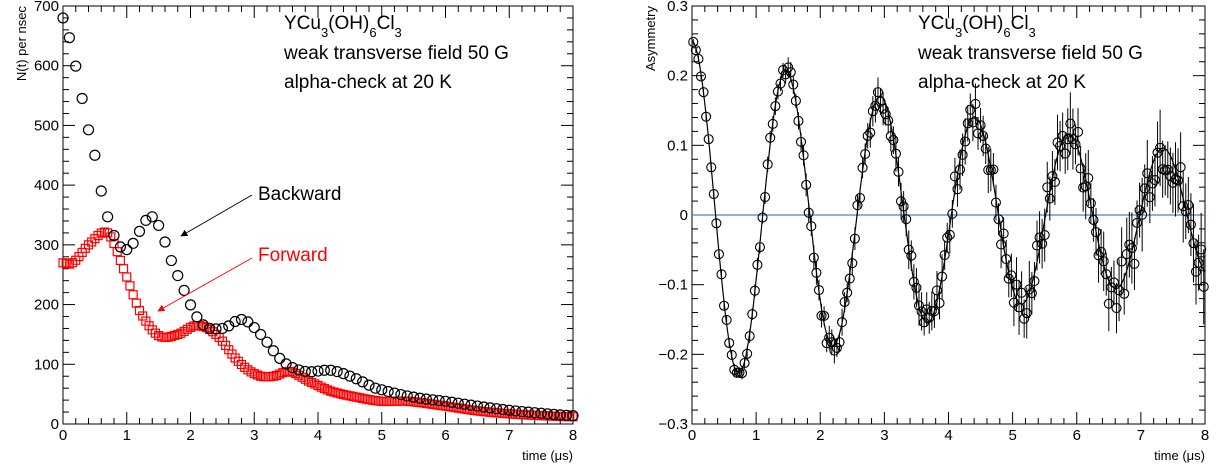 The width and height of the screenshot is (1227, 466). Describe the element at coordinates (1077, 435) in the screenshot. I see `right-x-tick-label: 6` at that location.